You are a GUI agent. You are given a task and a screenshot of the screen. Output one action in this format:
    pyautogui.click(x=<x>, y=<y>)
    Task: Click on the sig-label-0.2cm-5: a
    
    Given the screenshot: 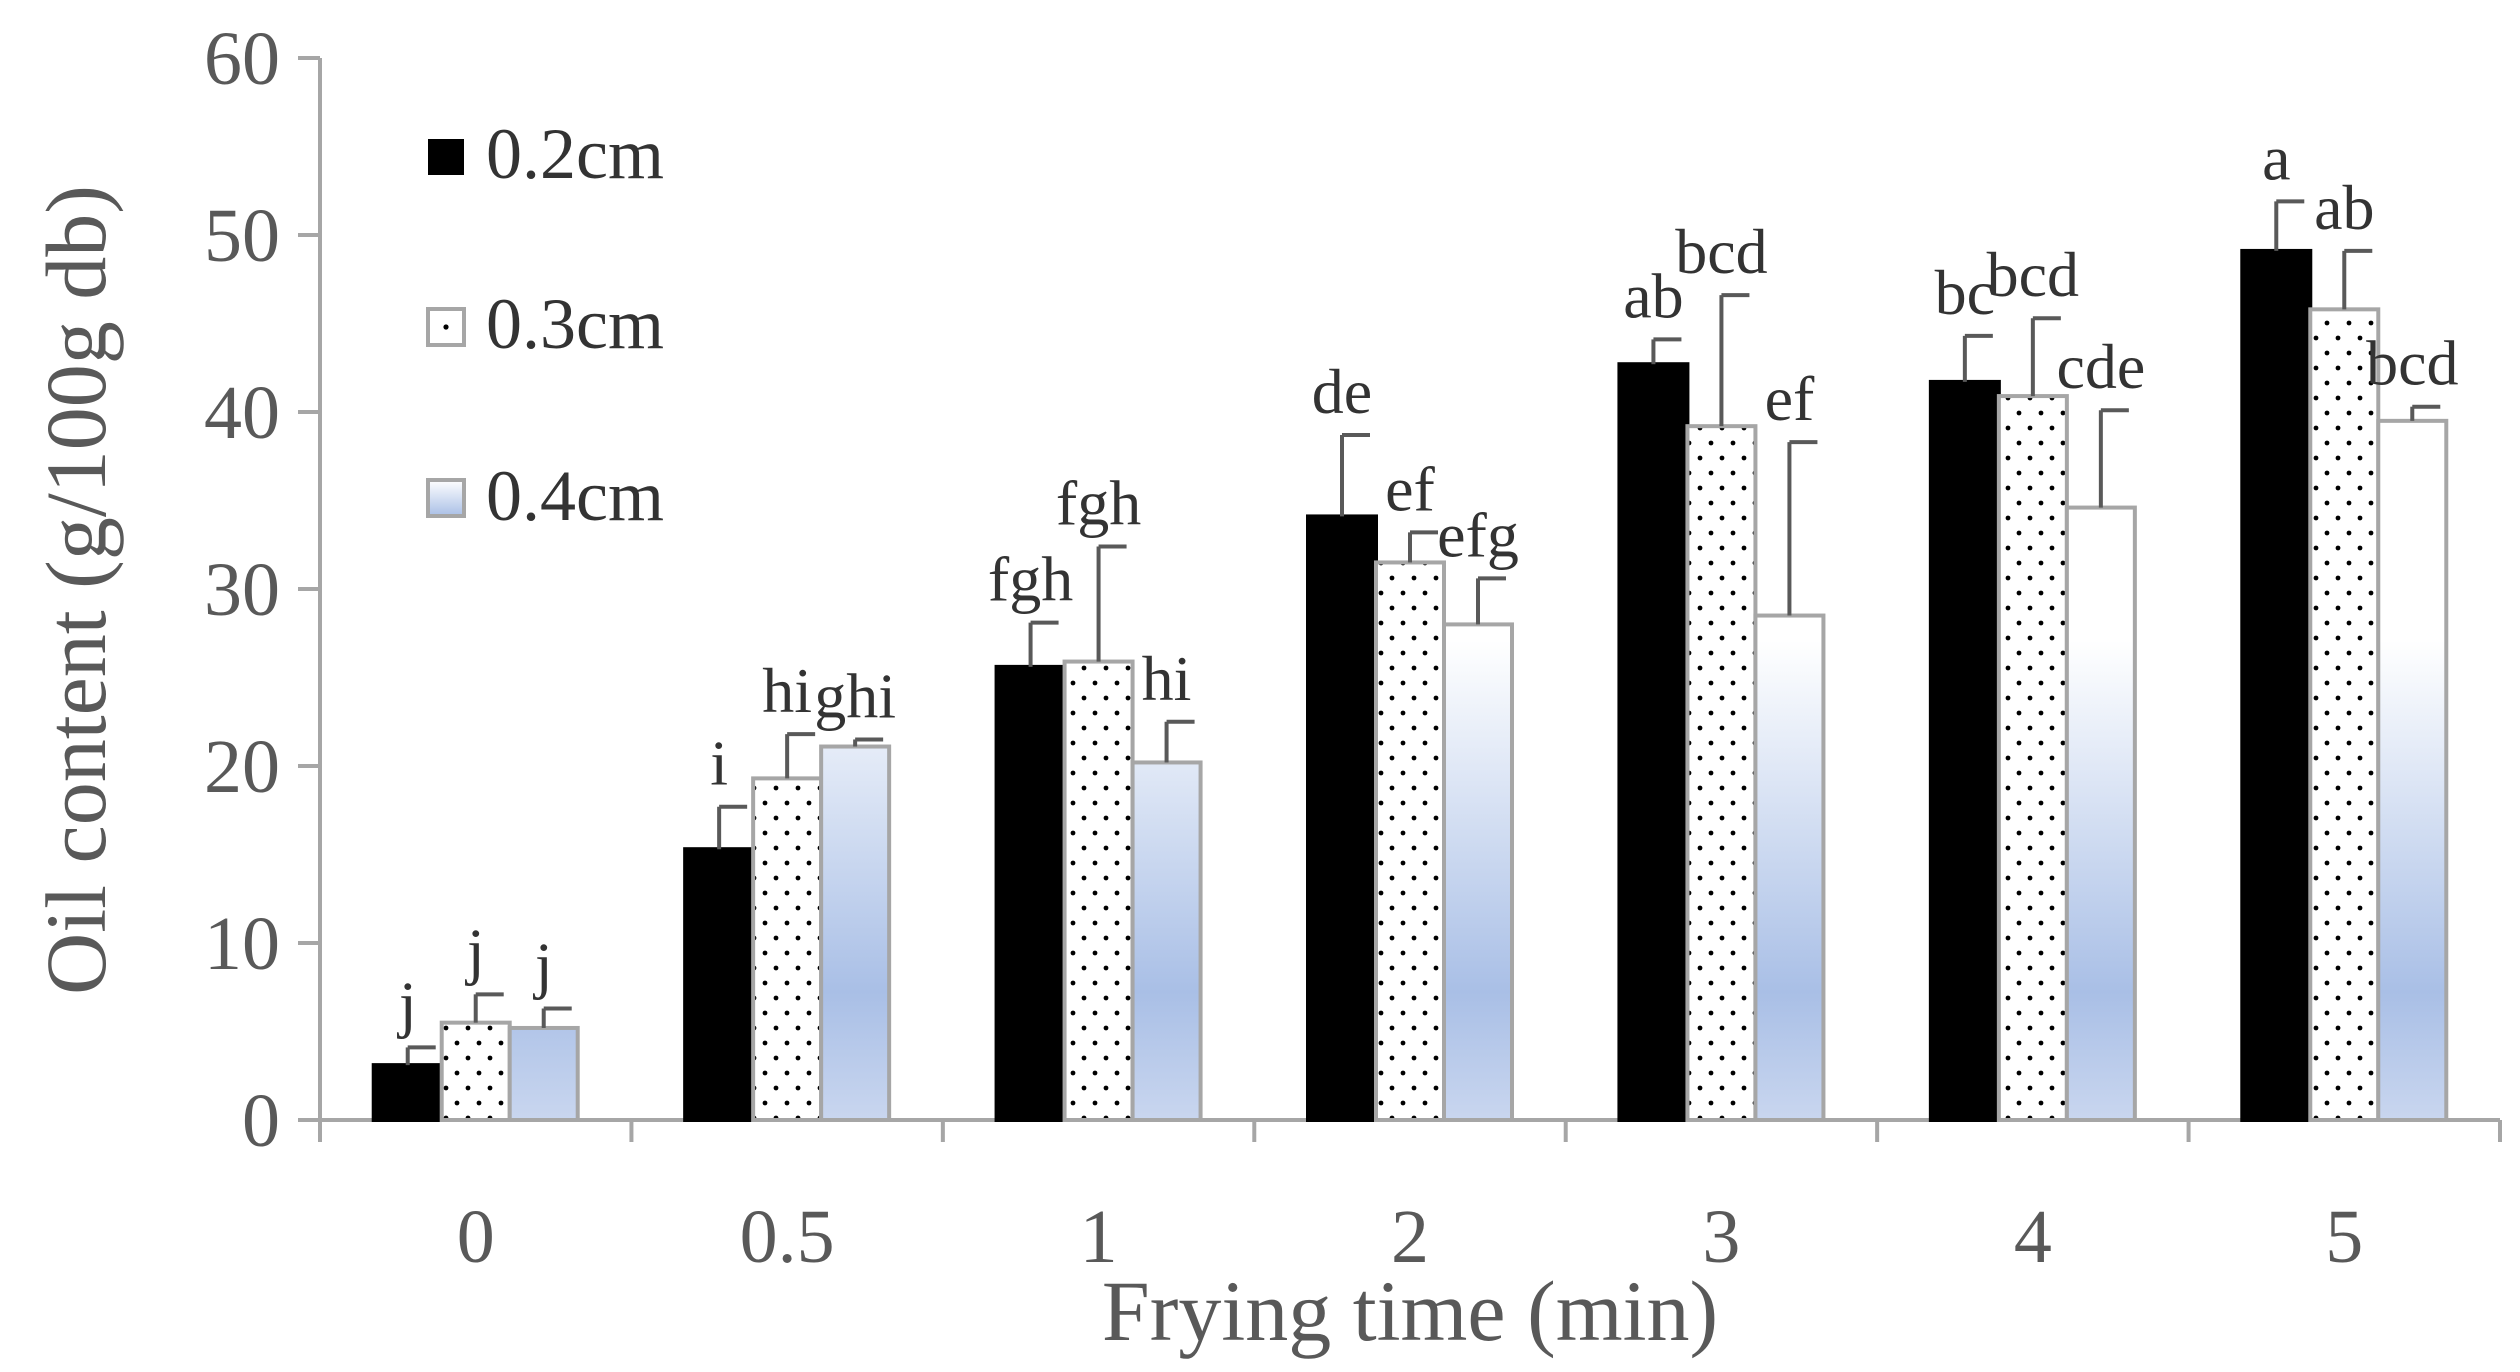 What is the action you would take?
    pyautogui.click(x=2276, y=157)
    